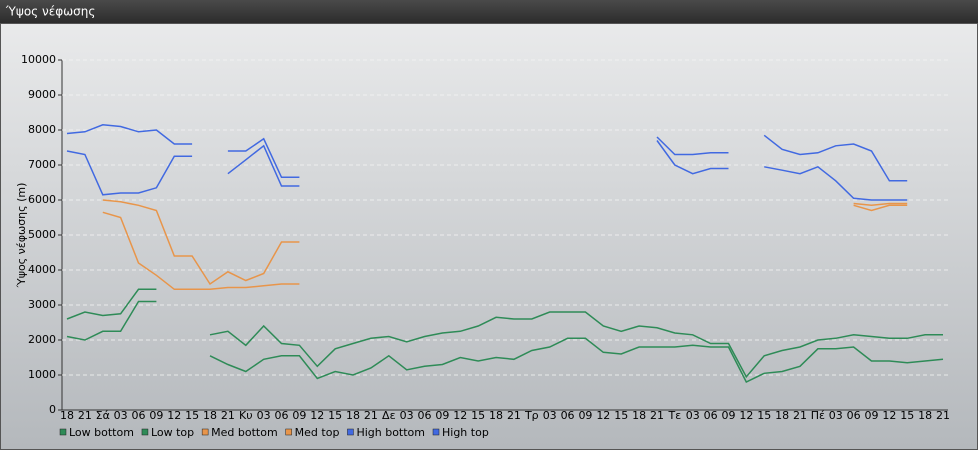 The height and width of the screenshot is (450, 978). I want to click on x-tick-label: Κυ, so click(246, 415).